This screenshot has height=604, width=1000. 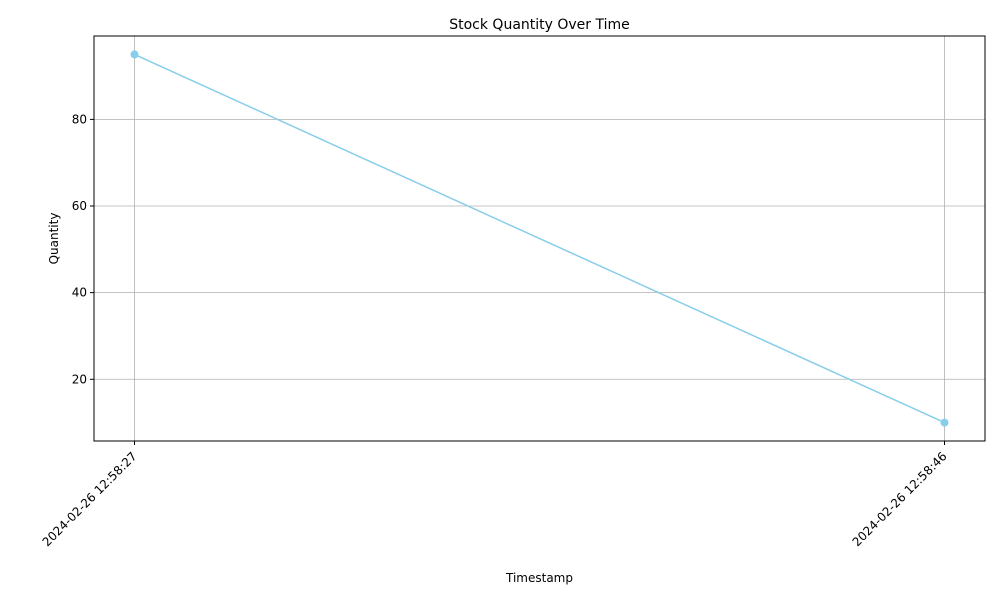 I want to click on x-axis-label: Timestamp, so click(x=539, y=578).